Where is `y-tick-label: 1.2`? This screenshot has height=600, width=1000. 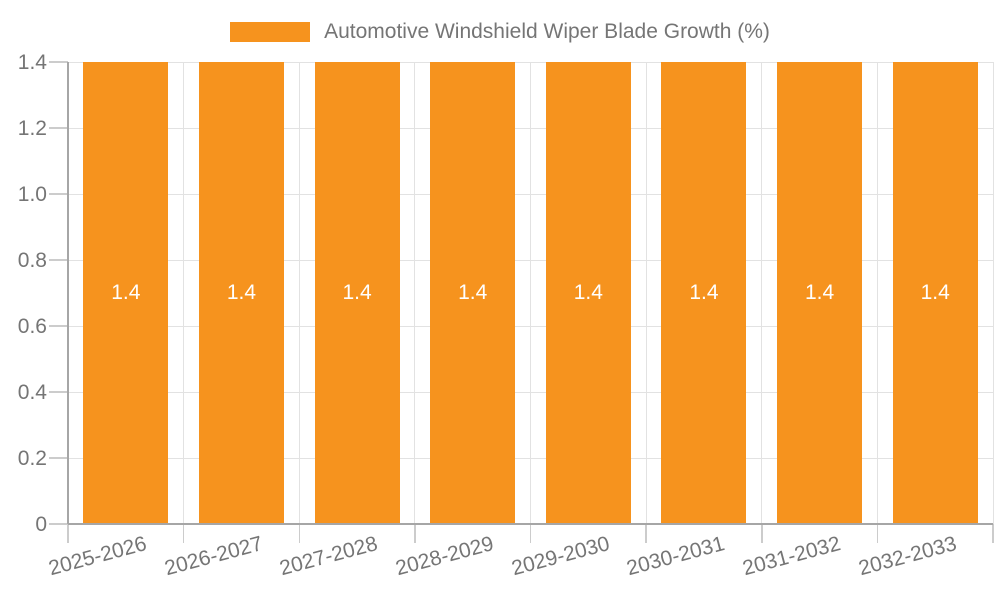
y-tick-label: 1.2 is located at coordinates (32, 128).